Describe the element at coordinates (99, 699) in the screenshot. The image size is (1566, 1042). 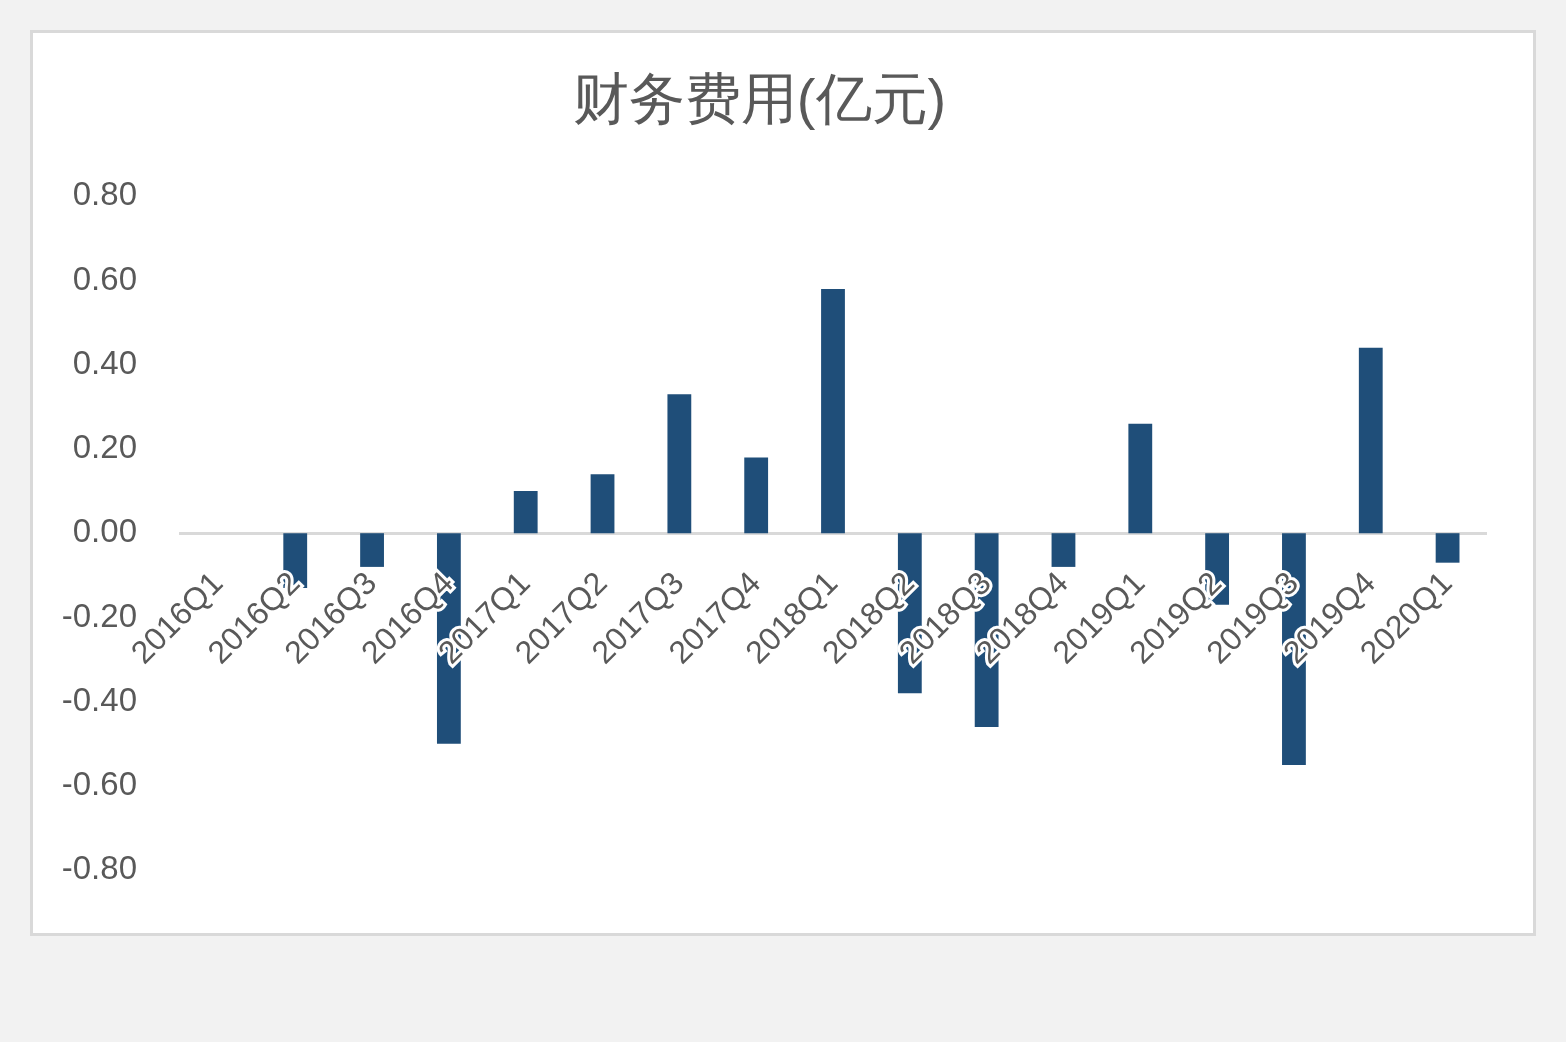
I see `y-tick-label: -0.40` at that location.